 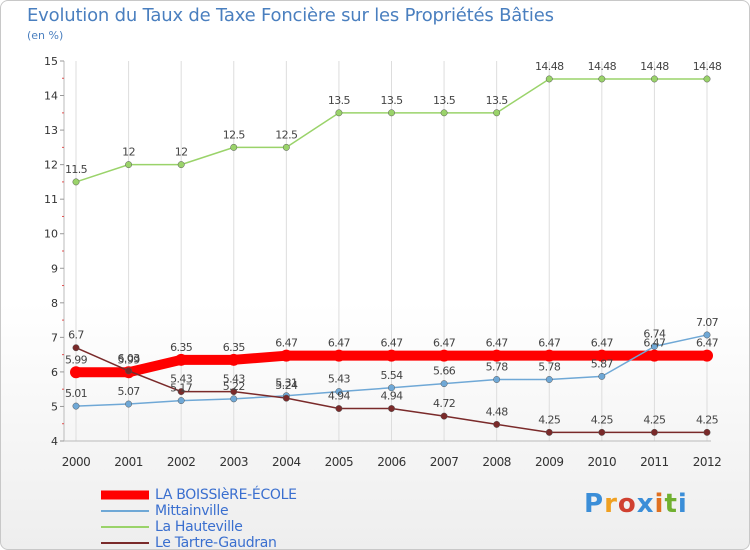 I want to click on data-label: 5.24, so click(x=286, y=385).